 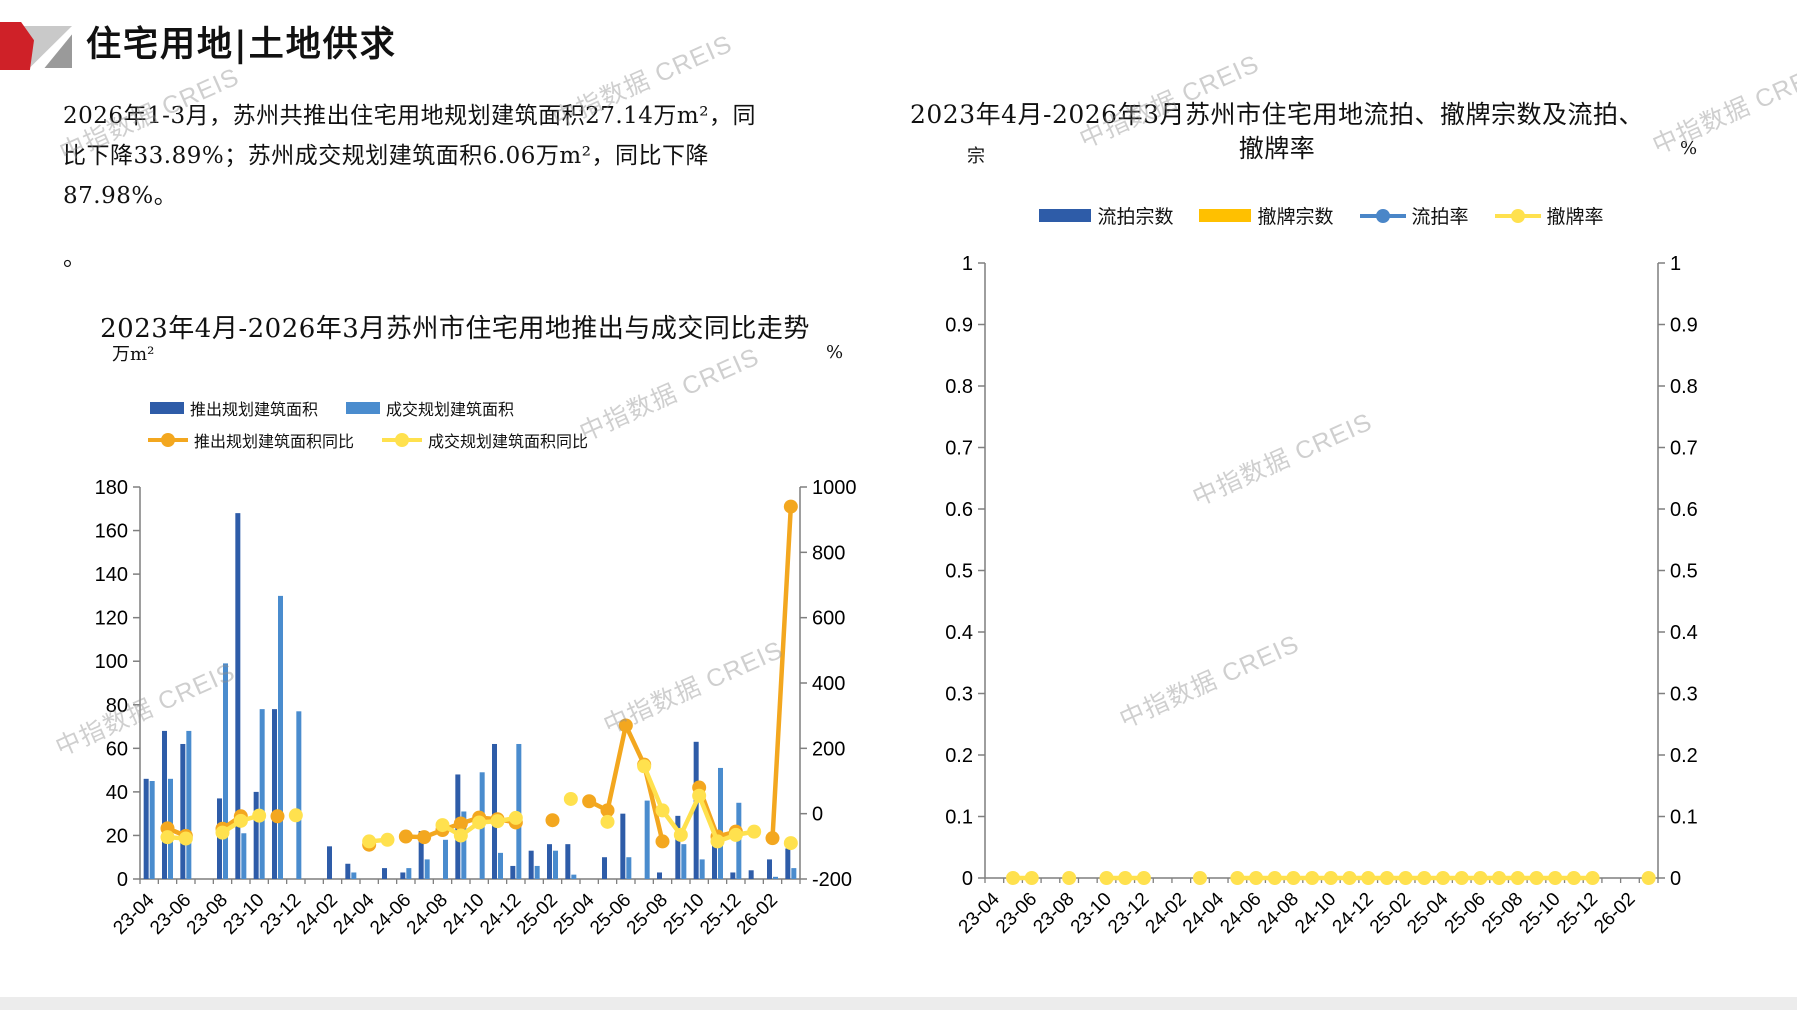 I want to click on svg-text: 1000, so click(x=834, y=488).